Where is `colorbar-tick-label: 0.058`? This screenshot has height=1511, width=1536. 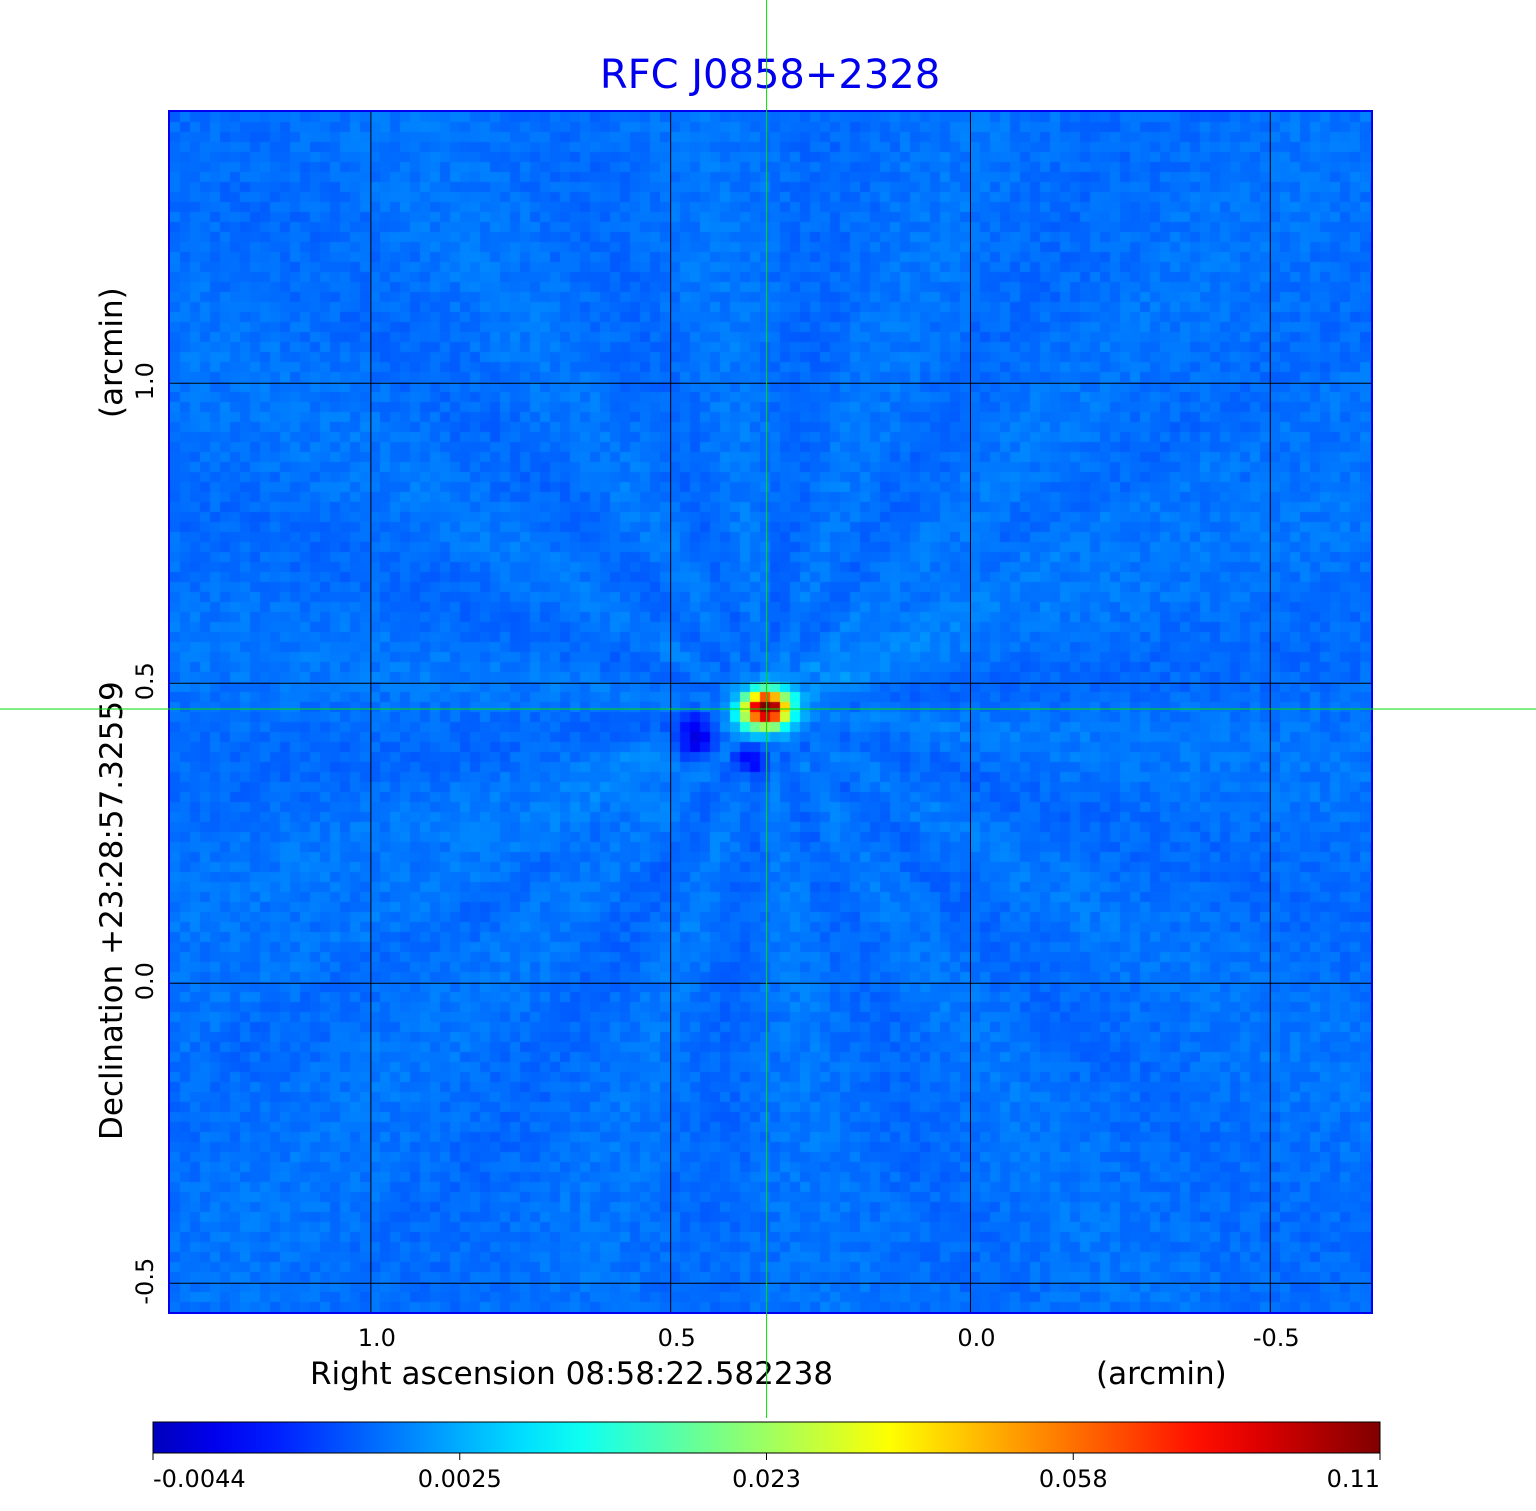
colorbar-tick-label: 0.058 is located at coordinates (1073, 1479).